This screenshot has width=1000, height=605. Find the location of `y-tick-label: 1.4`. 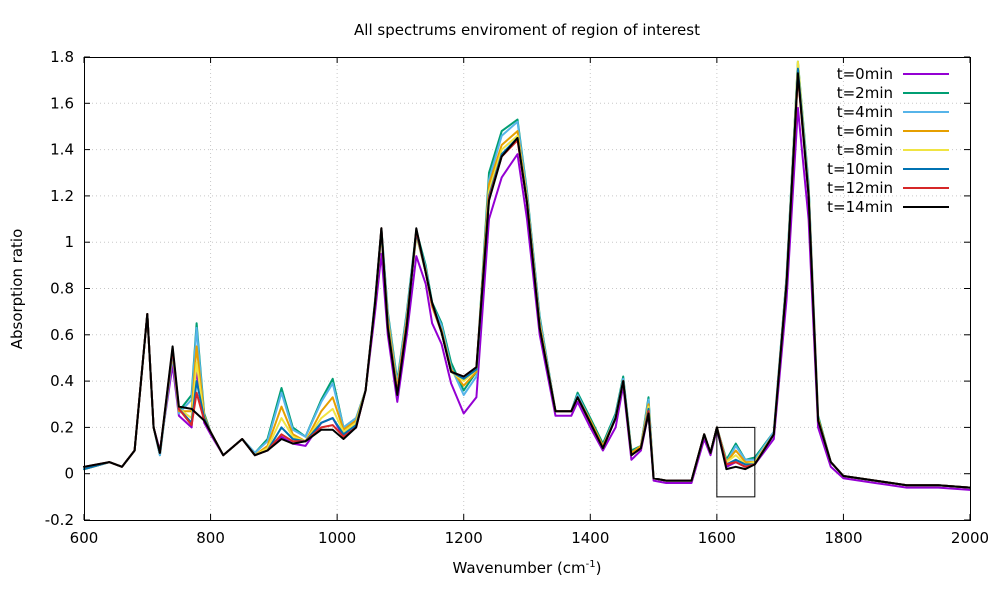

y-tick-label: 1.4 is located at coordinates (62, 150).